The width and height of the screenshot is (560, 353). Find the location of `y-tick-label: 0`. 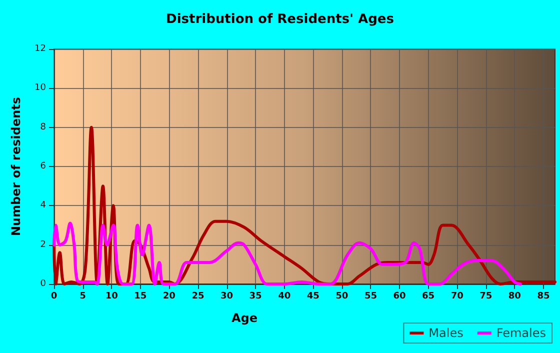

y-tick-label: 0 is located at coordinates (43, 284).